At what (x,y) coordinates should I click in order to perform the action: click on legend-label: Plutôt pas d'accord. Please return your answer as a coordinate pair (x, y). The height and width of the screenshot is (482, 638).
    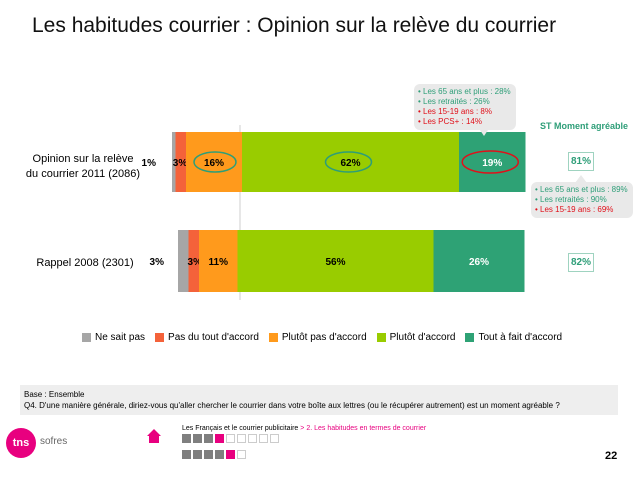
    Looking at the image, I should click on (324, 337).